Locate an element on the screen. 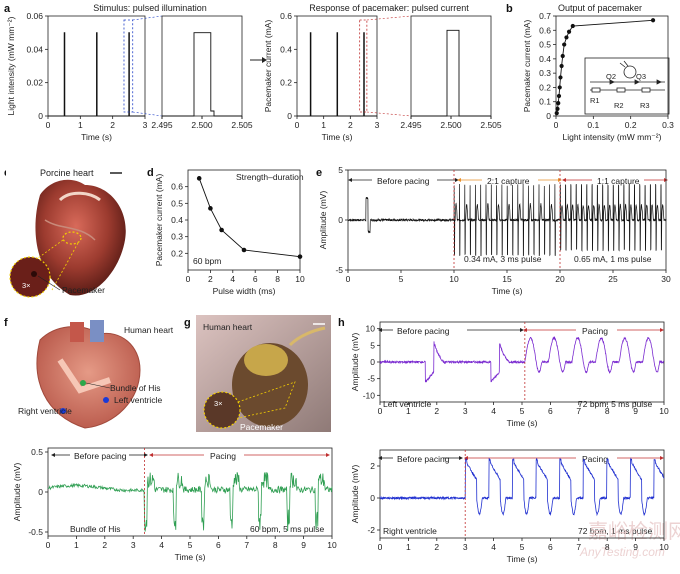  h-top-xtick-label: 6 is located at coordinates (550, 411).